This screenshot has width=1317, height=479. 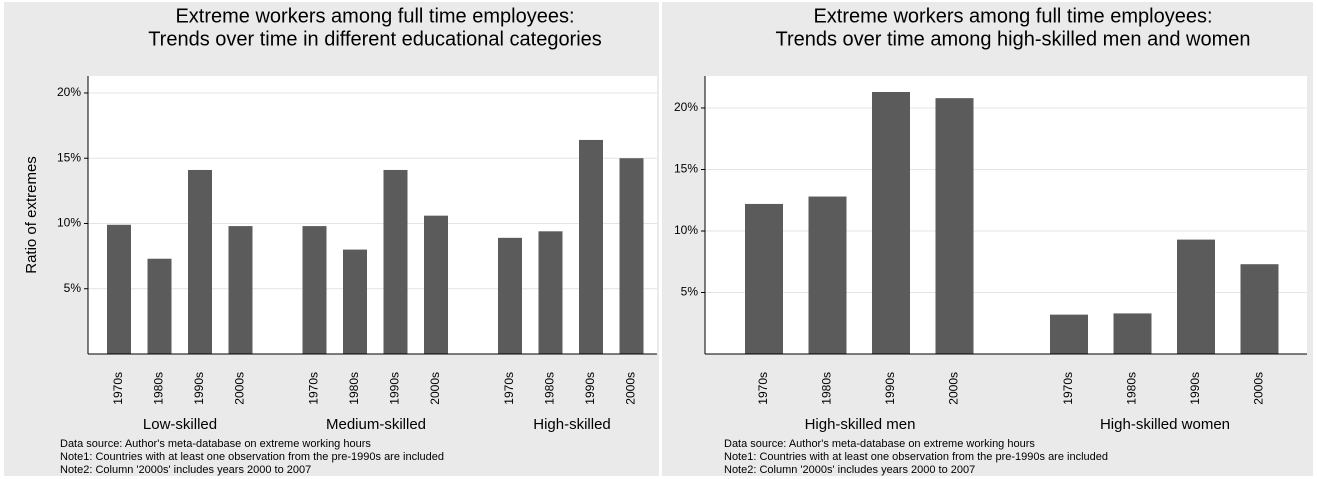 I want to click on y-axis-label: Ratio of extremes, so click(x=31, y=215).